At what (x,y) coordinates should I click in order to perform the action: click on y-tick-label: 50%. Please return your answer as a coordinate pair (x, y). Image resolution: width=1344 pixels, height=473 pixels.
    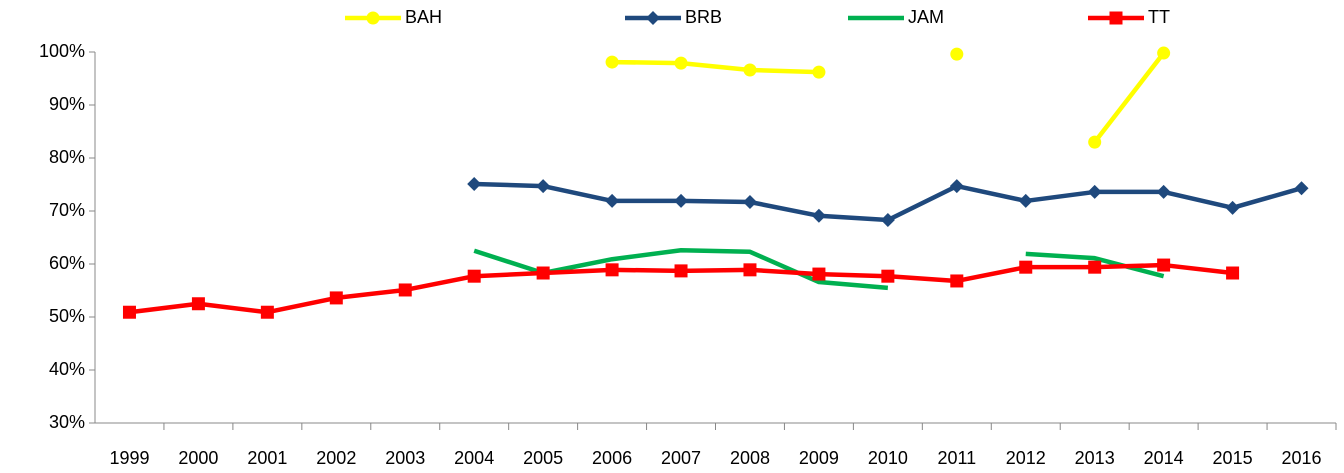
    Looking at the image, I should click on (67, 316).